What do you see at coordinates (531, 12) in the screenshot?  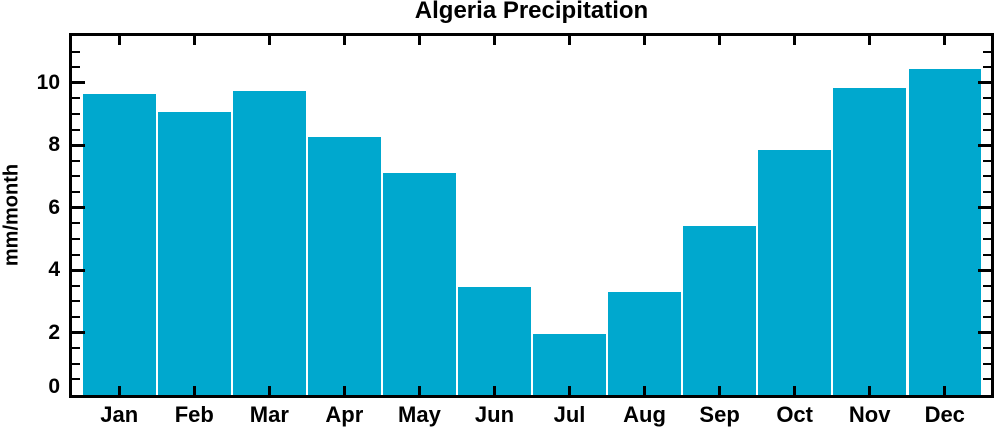 I see `chart-title: Algeria Precipitation` at bounding box center [531, 12].